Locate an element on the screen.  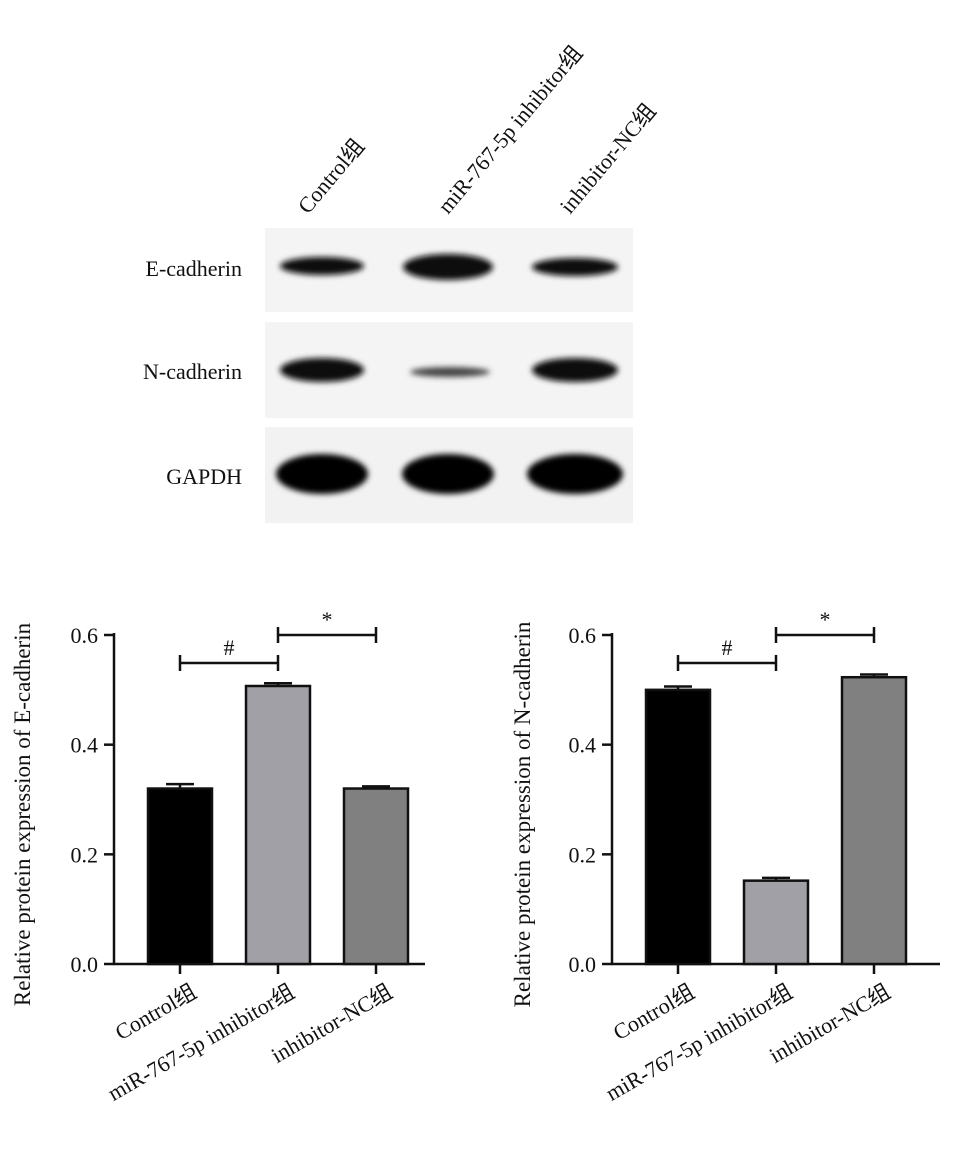
lane-label: inhibitor-NC组 is located at coordinates (608, 159).